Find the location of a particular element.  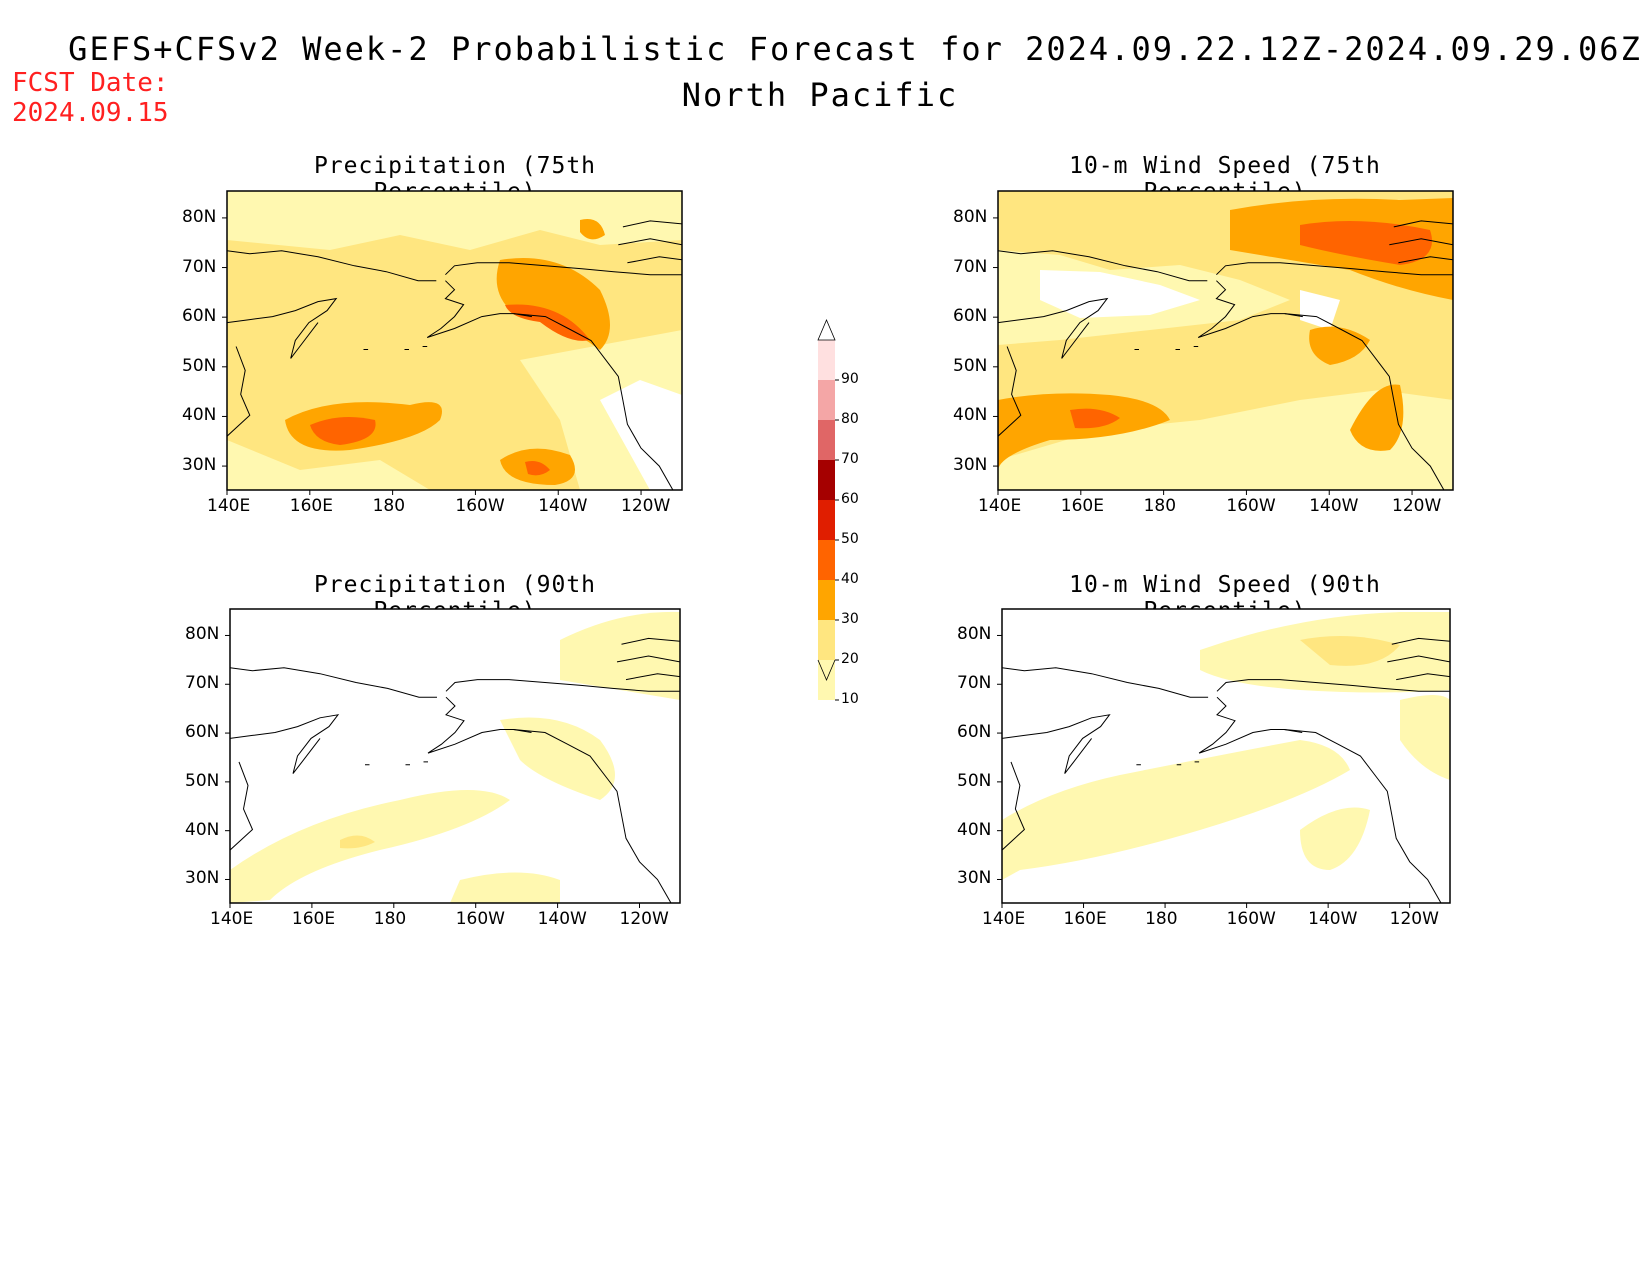

page-subtitle-region: North Pacific is located at coordinates (820, 95).